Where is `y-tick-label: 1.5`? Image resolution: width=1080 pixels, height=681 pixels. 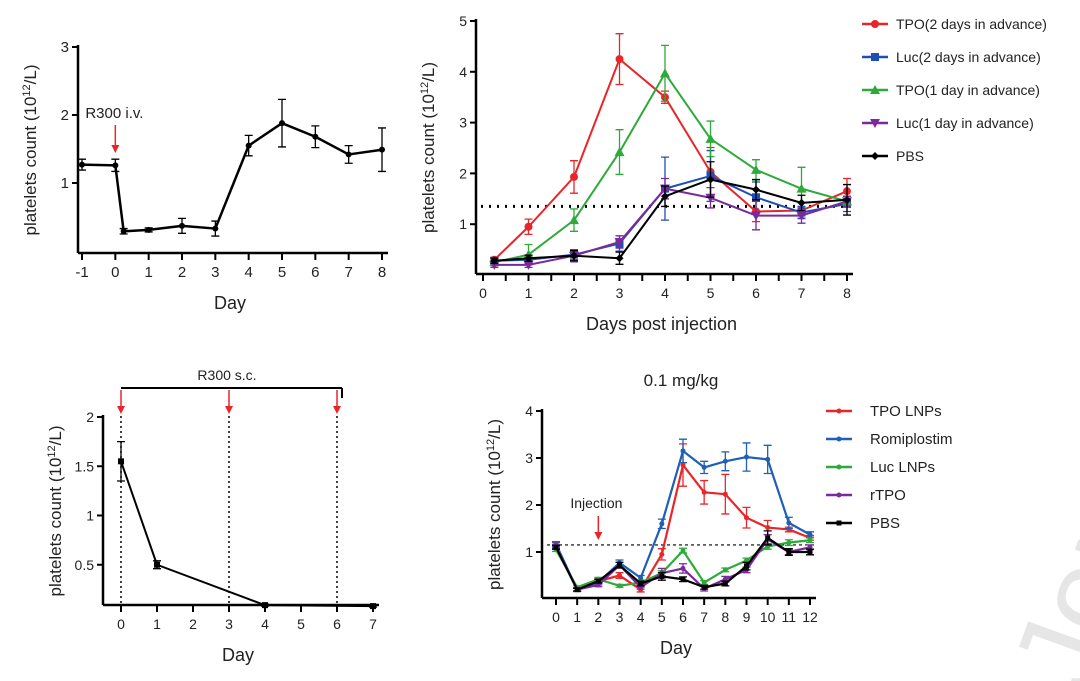
y-tick-label: 1.5 is located at coordinates (85, 466).